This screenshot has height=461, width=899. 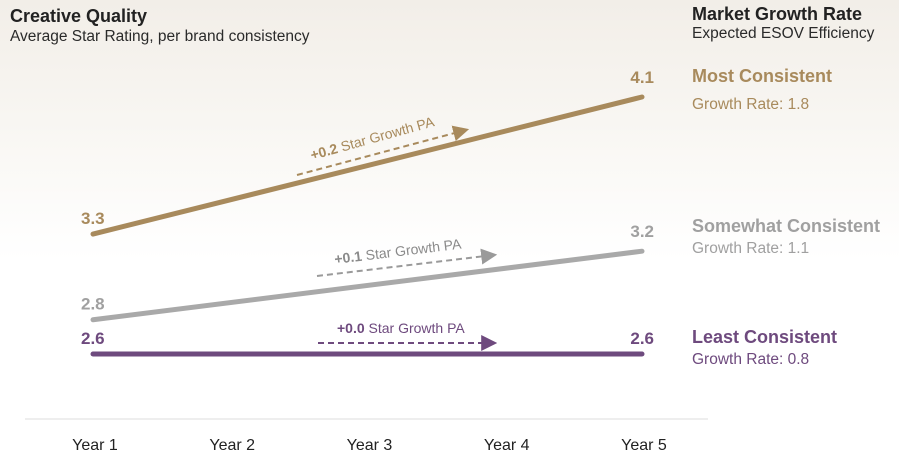 What do you see at coordinates (751, 104) in the screenshot?
I see `growth-rate-most-consistent: Growth Rate: 1.8` at bounding box center [751, 104].